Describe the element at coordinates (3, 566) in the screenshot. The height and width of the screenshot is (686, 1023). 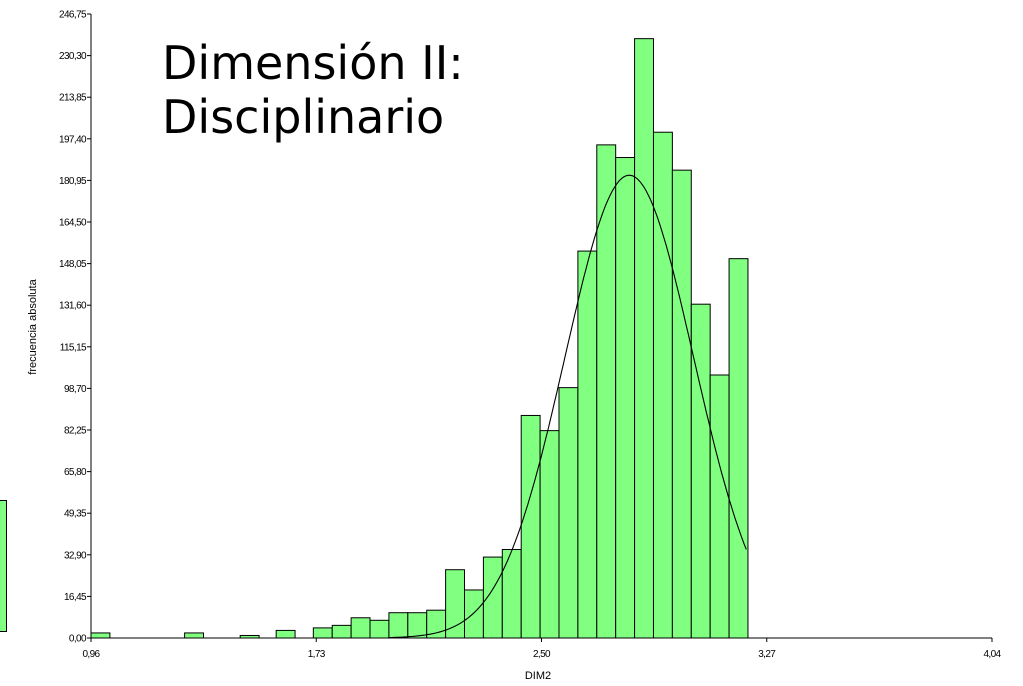
I see `legend-swatch` at that location.